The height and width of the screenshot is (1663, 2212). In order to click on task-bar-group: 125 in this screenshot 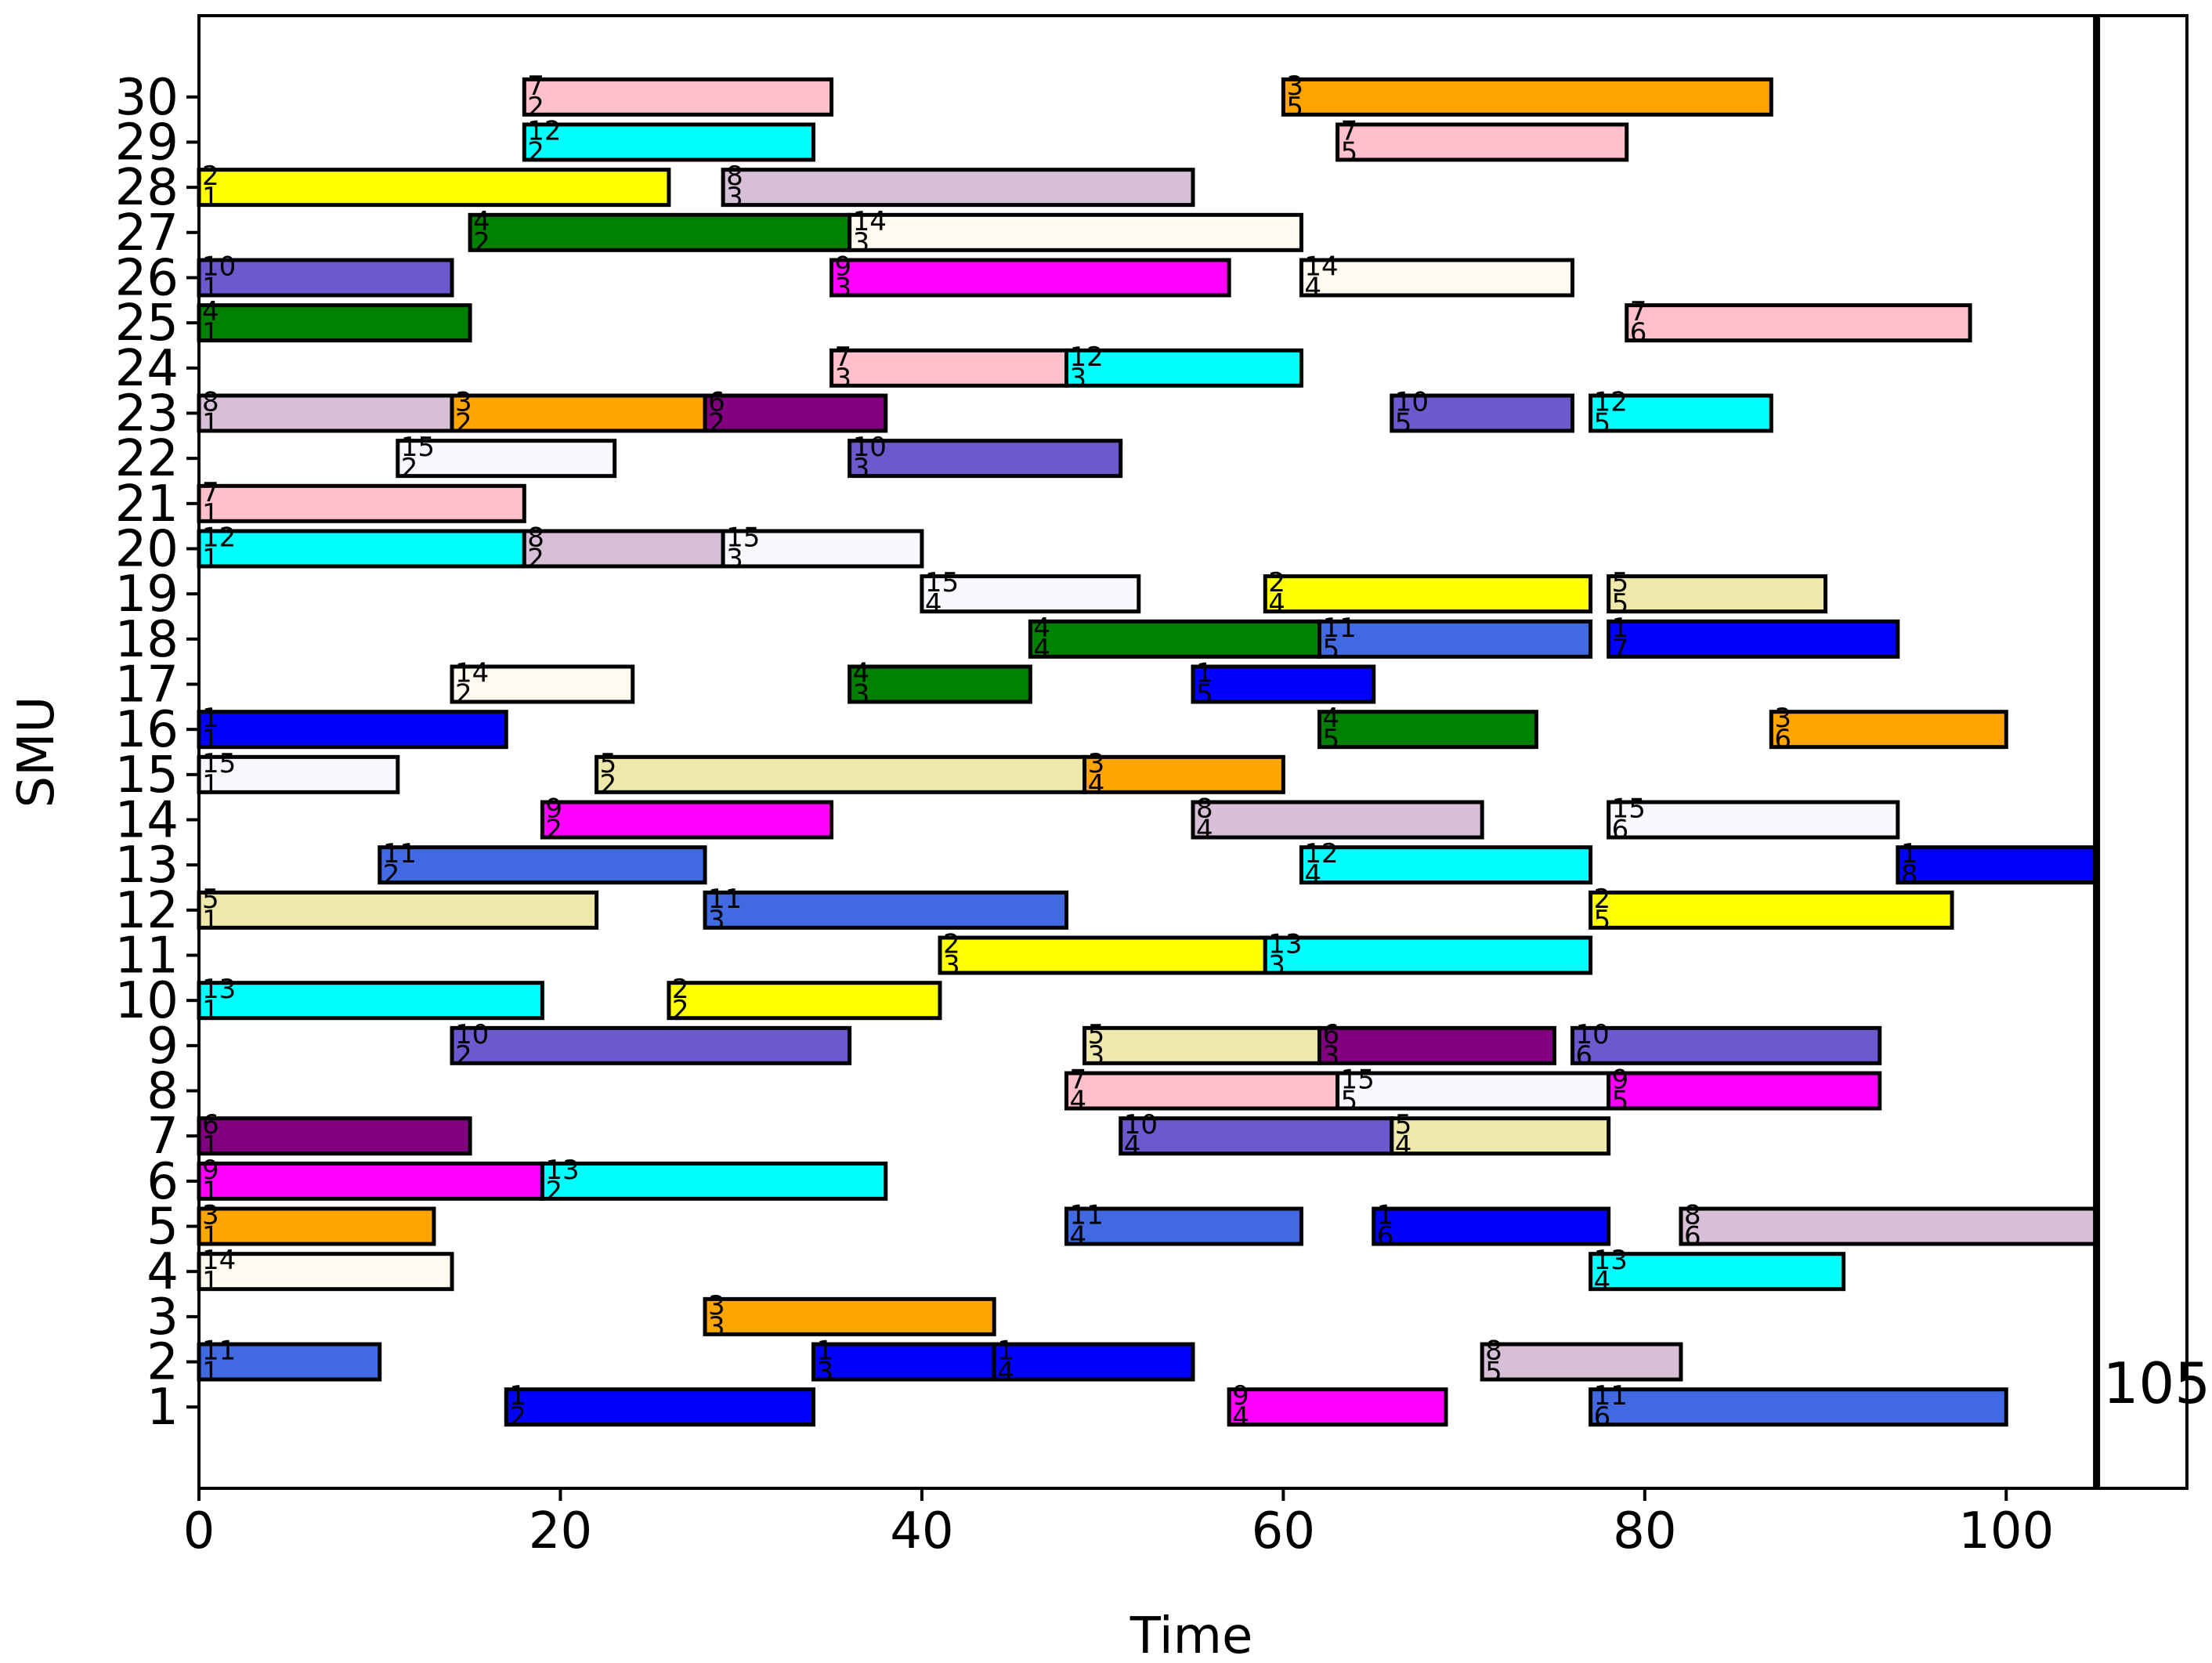, I will do `click(1681, 412)`.